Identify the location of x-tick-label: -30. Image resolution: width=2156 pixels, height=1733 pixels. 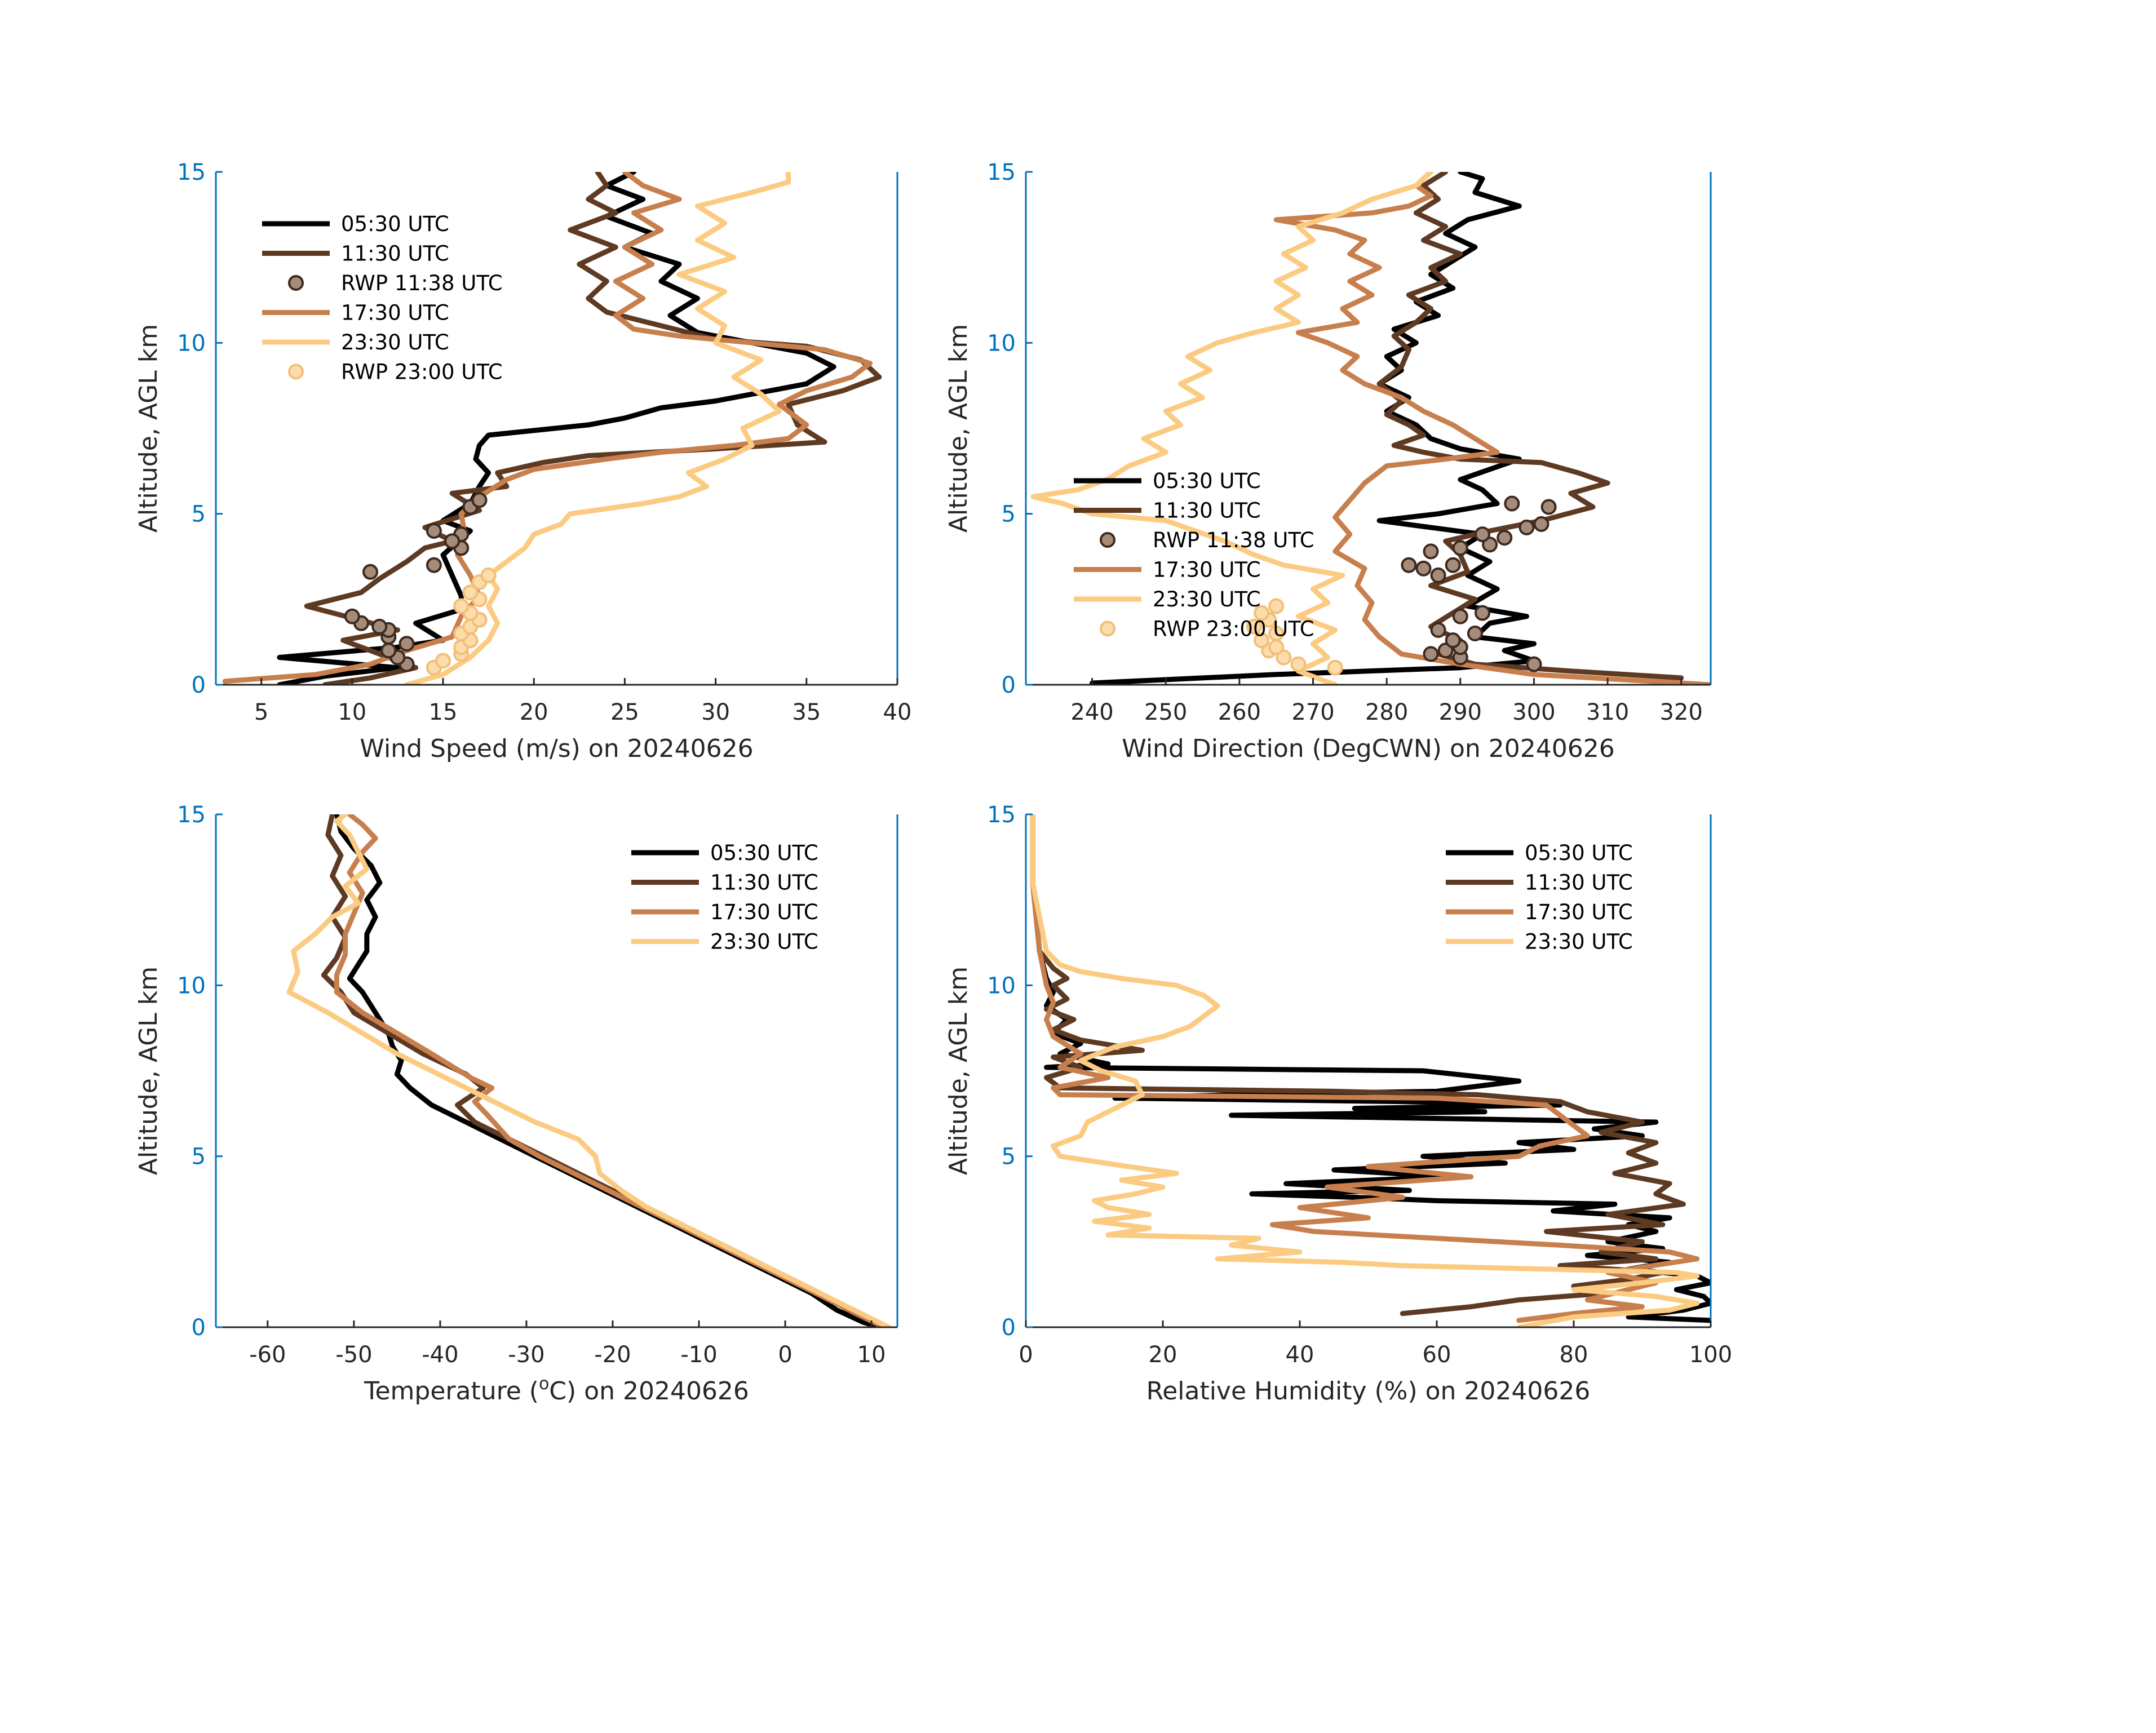
(526, 1355).